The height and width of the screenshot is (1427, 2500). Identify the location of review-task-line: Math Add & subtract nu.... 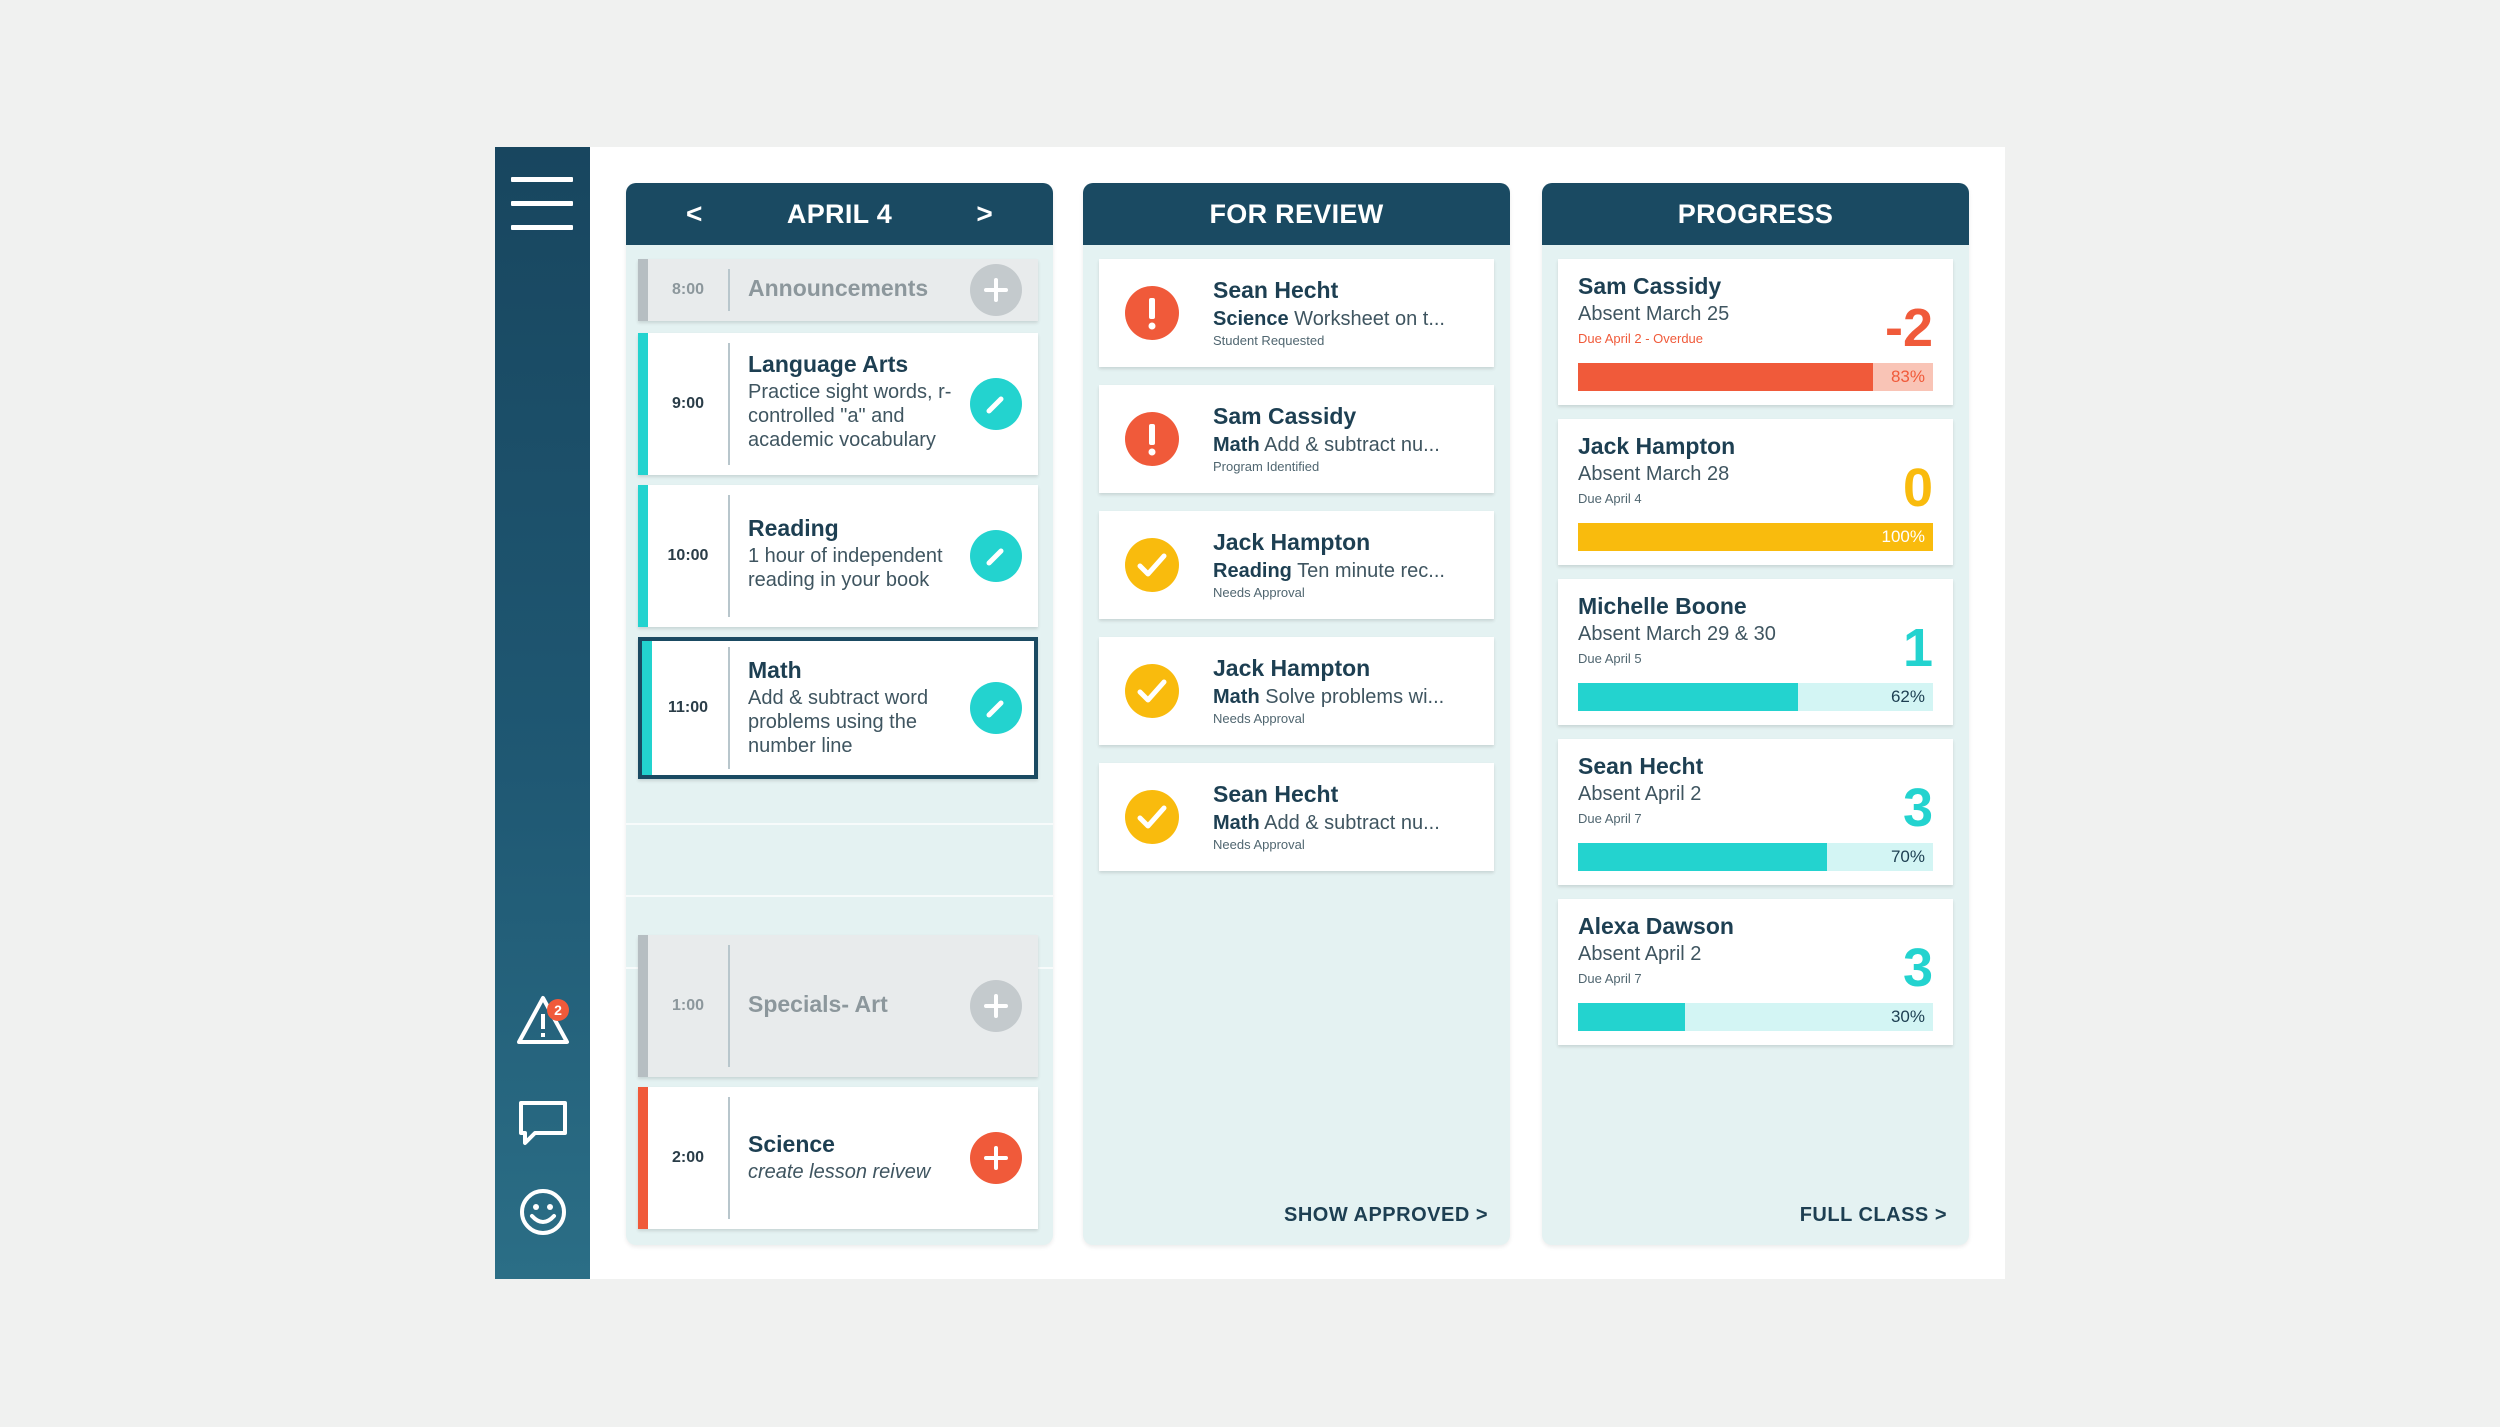
(1342, 445).